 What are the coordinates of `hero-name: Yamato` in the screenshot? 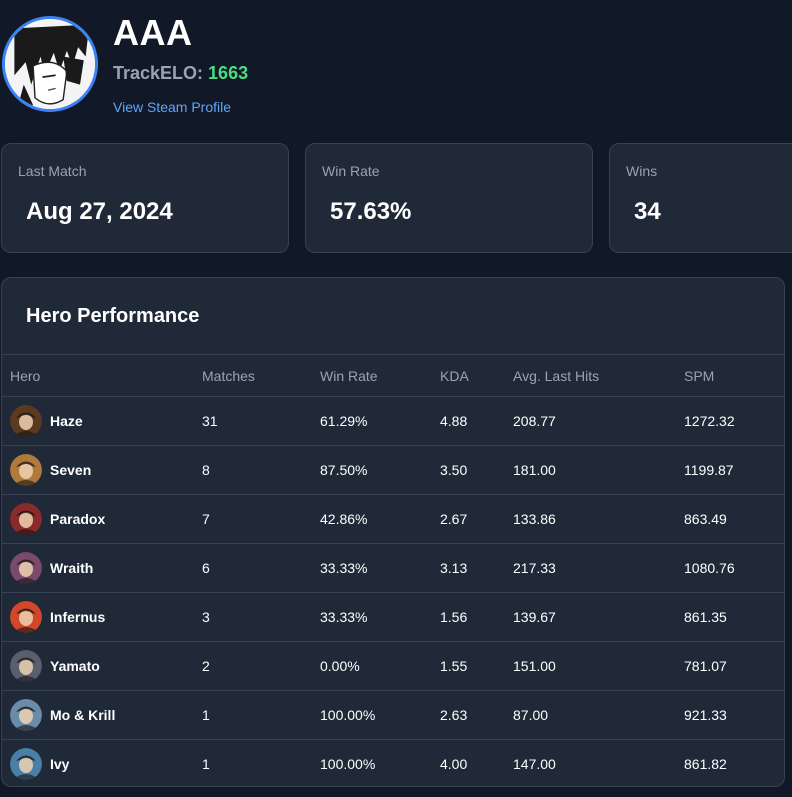 It's located at (75, 666).